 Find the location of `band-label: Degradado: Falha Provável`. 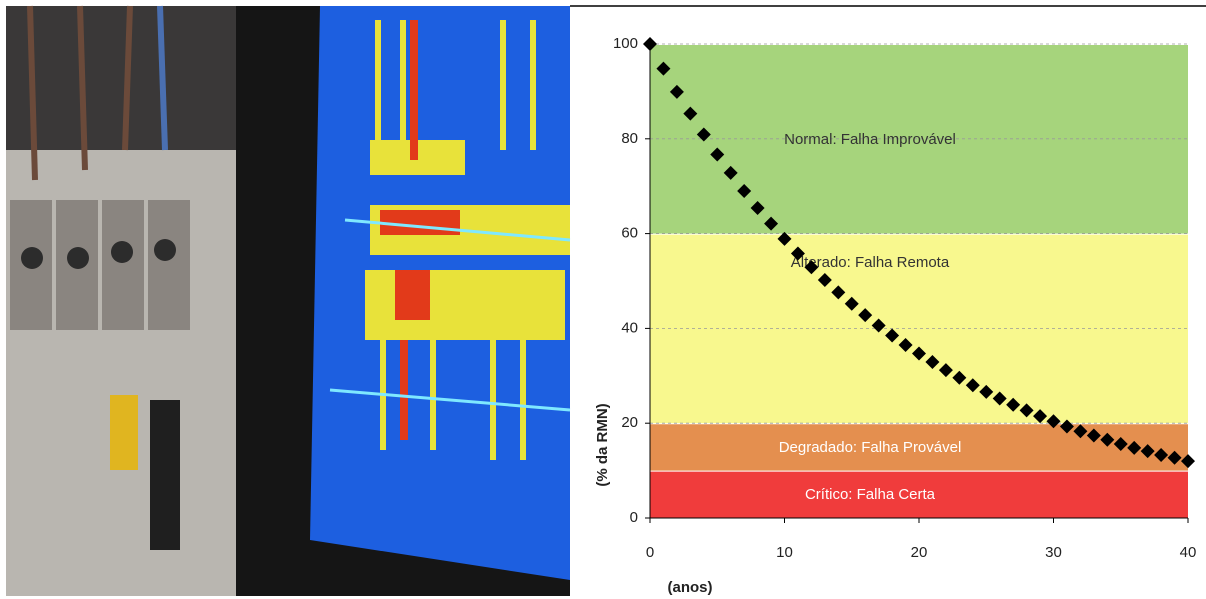

band-label: Degradado: Falha Provável is located at coordinates (870, 447).